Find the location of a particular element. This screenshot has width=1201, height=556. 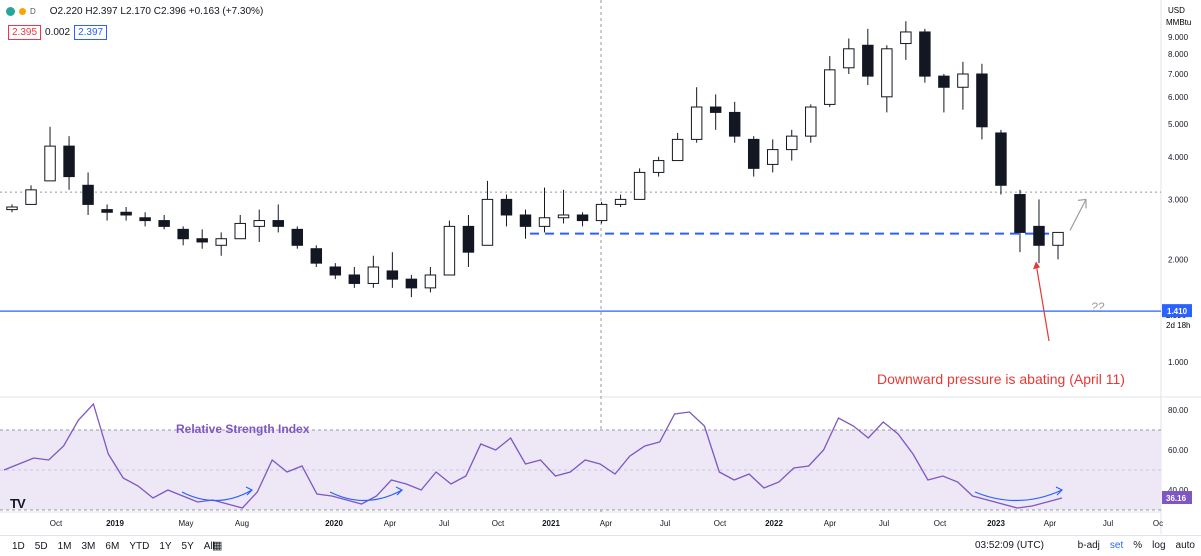

support-price-tag is located at coordinates (1177, 311).